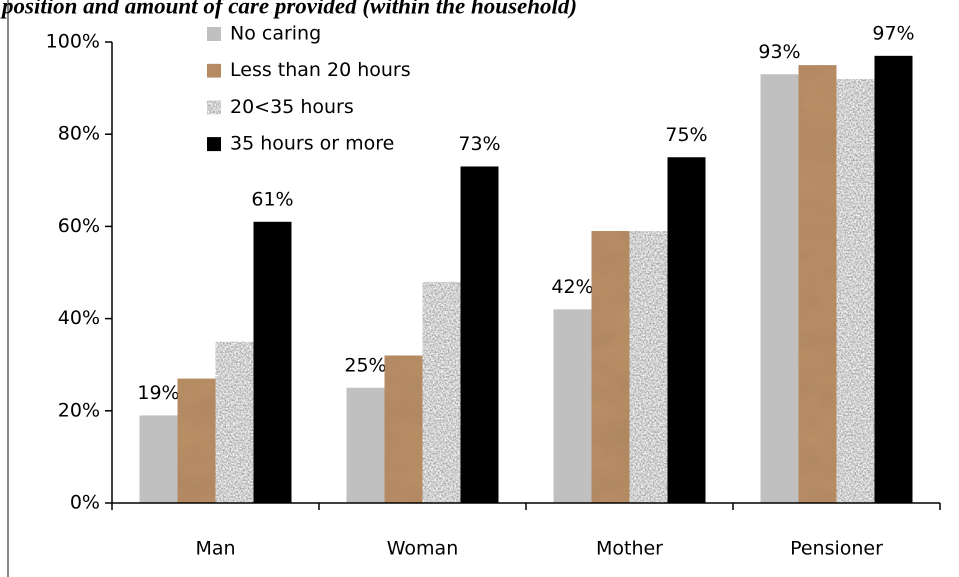 The image size is (959, 577). I want to click on value-label: 75%, so click(686, 135).